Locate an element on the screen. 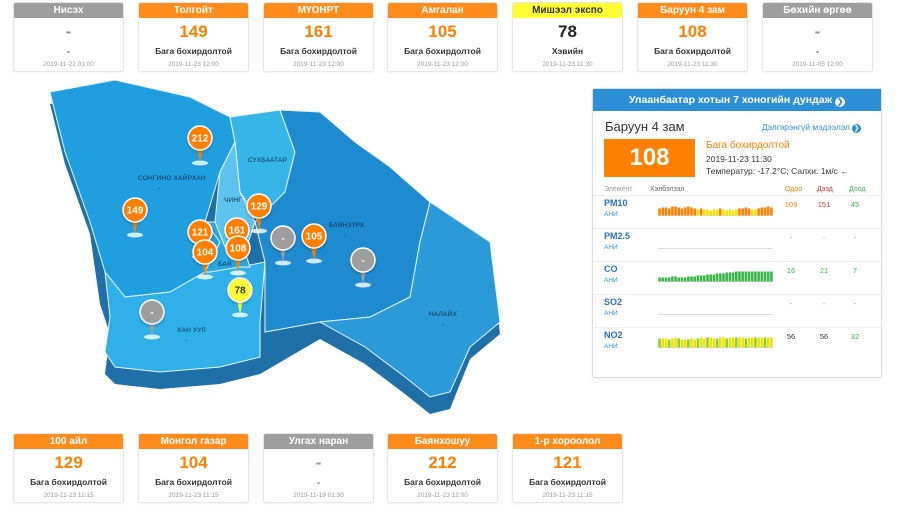  map-pin: 78 is located at coordinates (240, 297).